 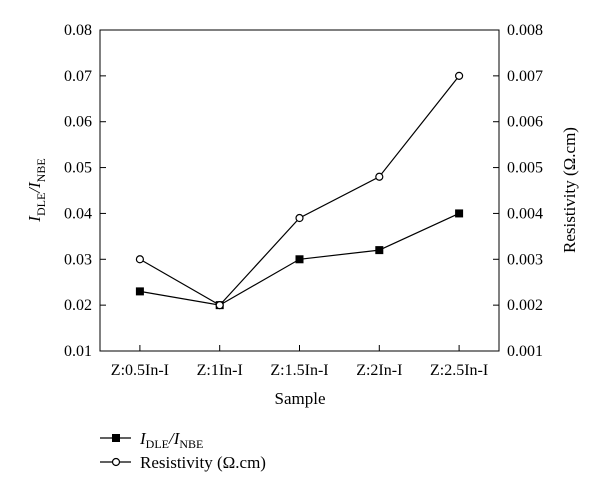 What do you see at coordinates (525, 76) in the screenshot?
I see `right-y-tick-label: 0.007` at bounding box center [525, 76].